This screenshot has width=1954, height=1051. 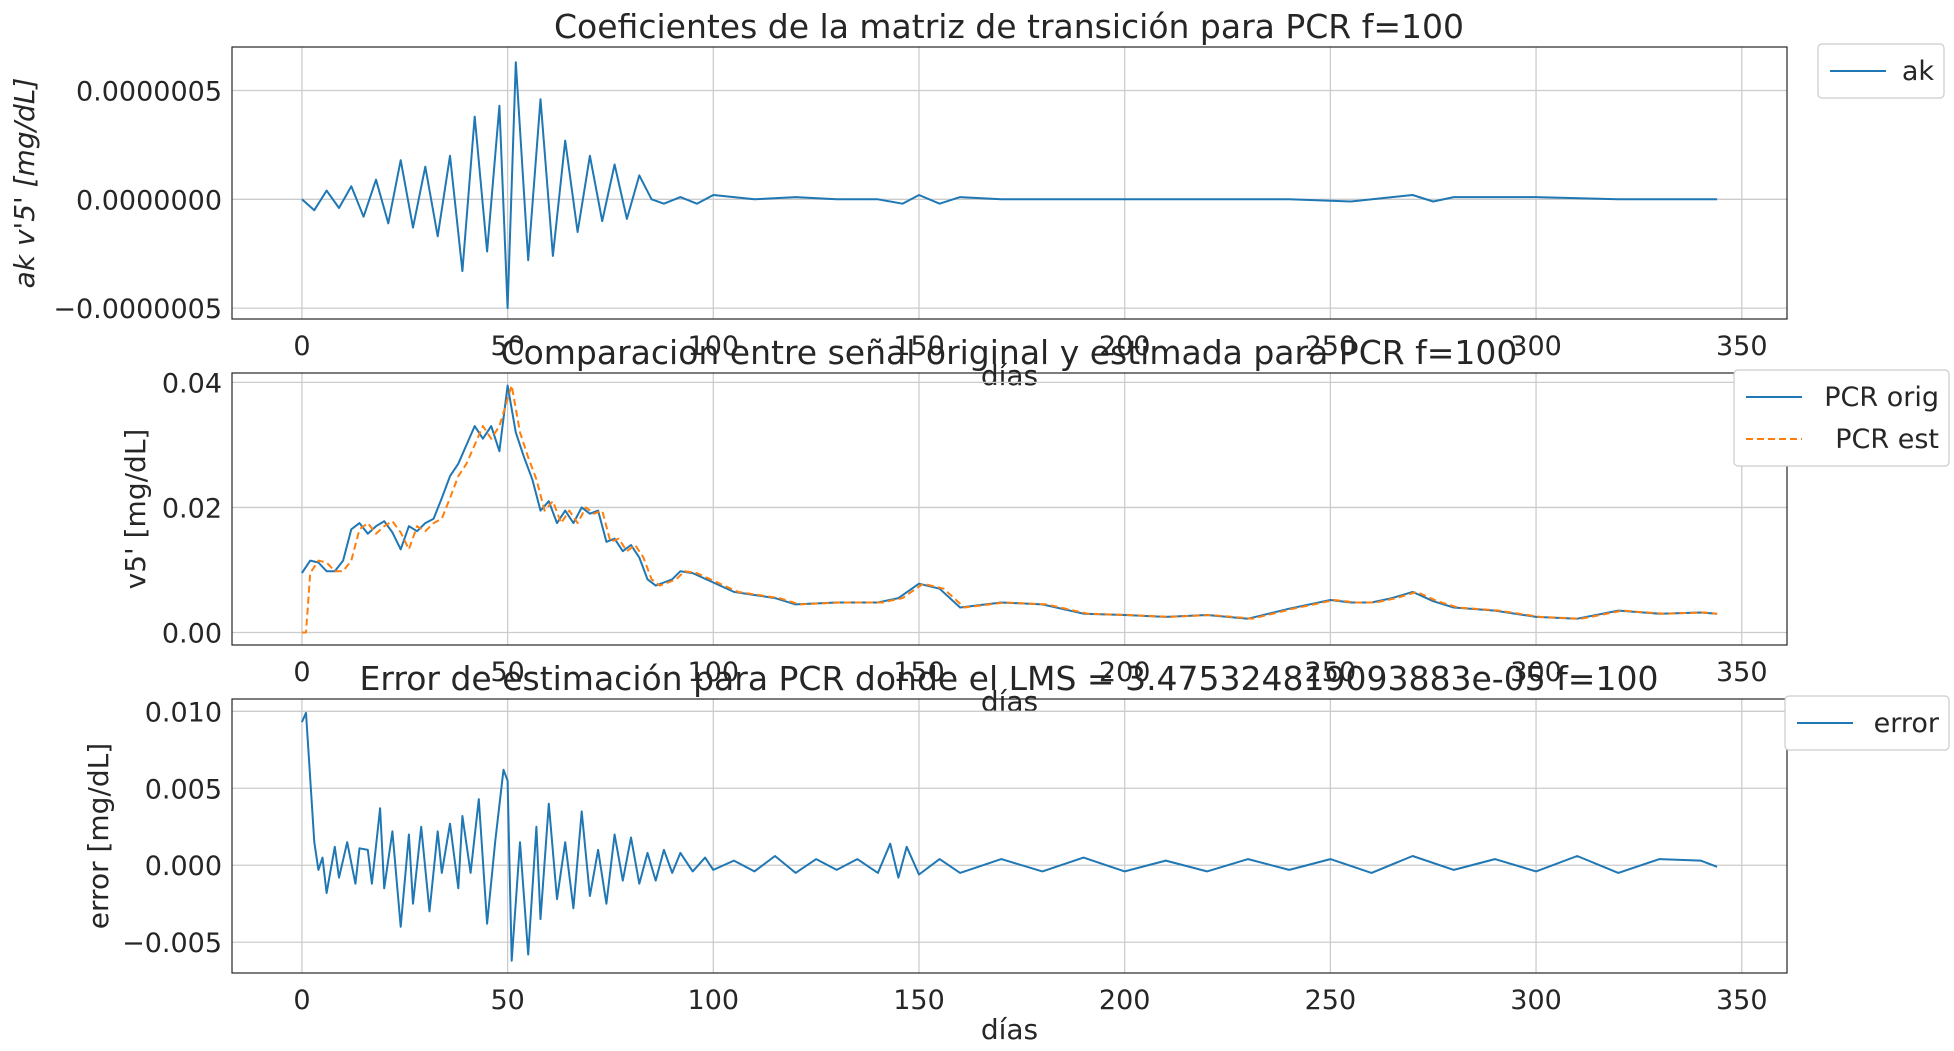 I want to click on legend: PCR orig PCR est, so click(x=1841, y=418).